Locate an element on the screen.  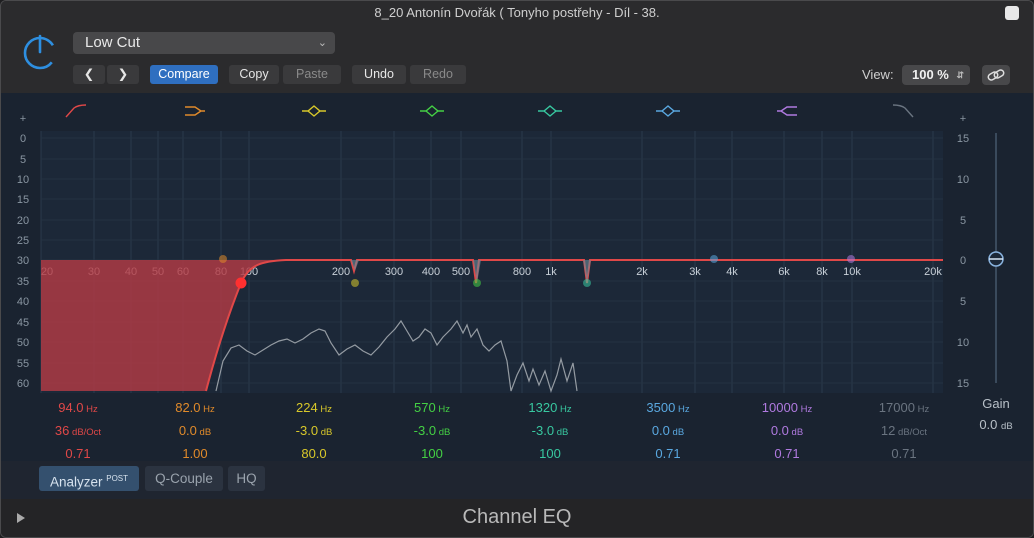
band-5-gain: -3.0 dB is located at coordinates (550, 431).